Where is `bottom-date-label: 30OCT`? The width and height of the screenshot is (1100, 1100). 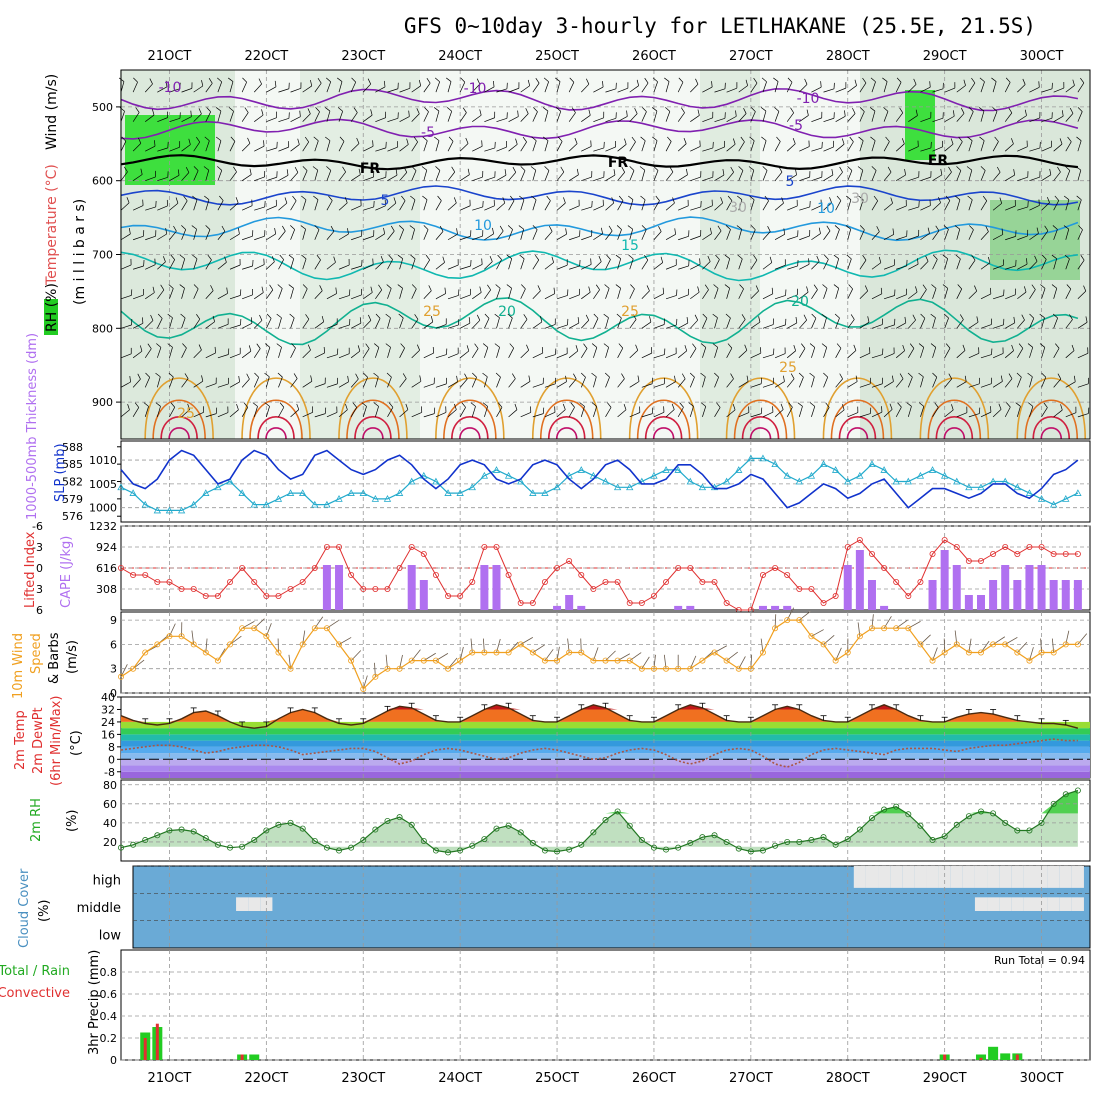
bottom-date-label: 30OCT is located at coordinates (1042, 1078).